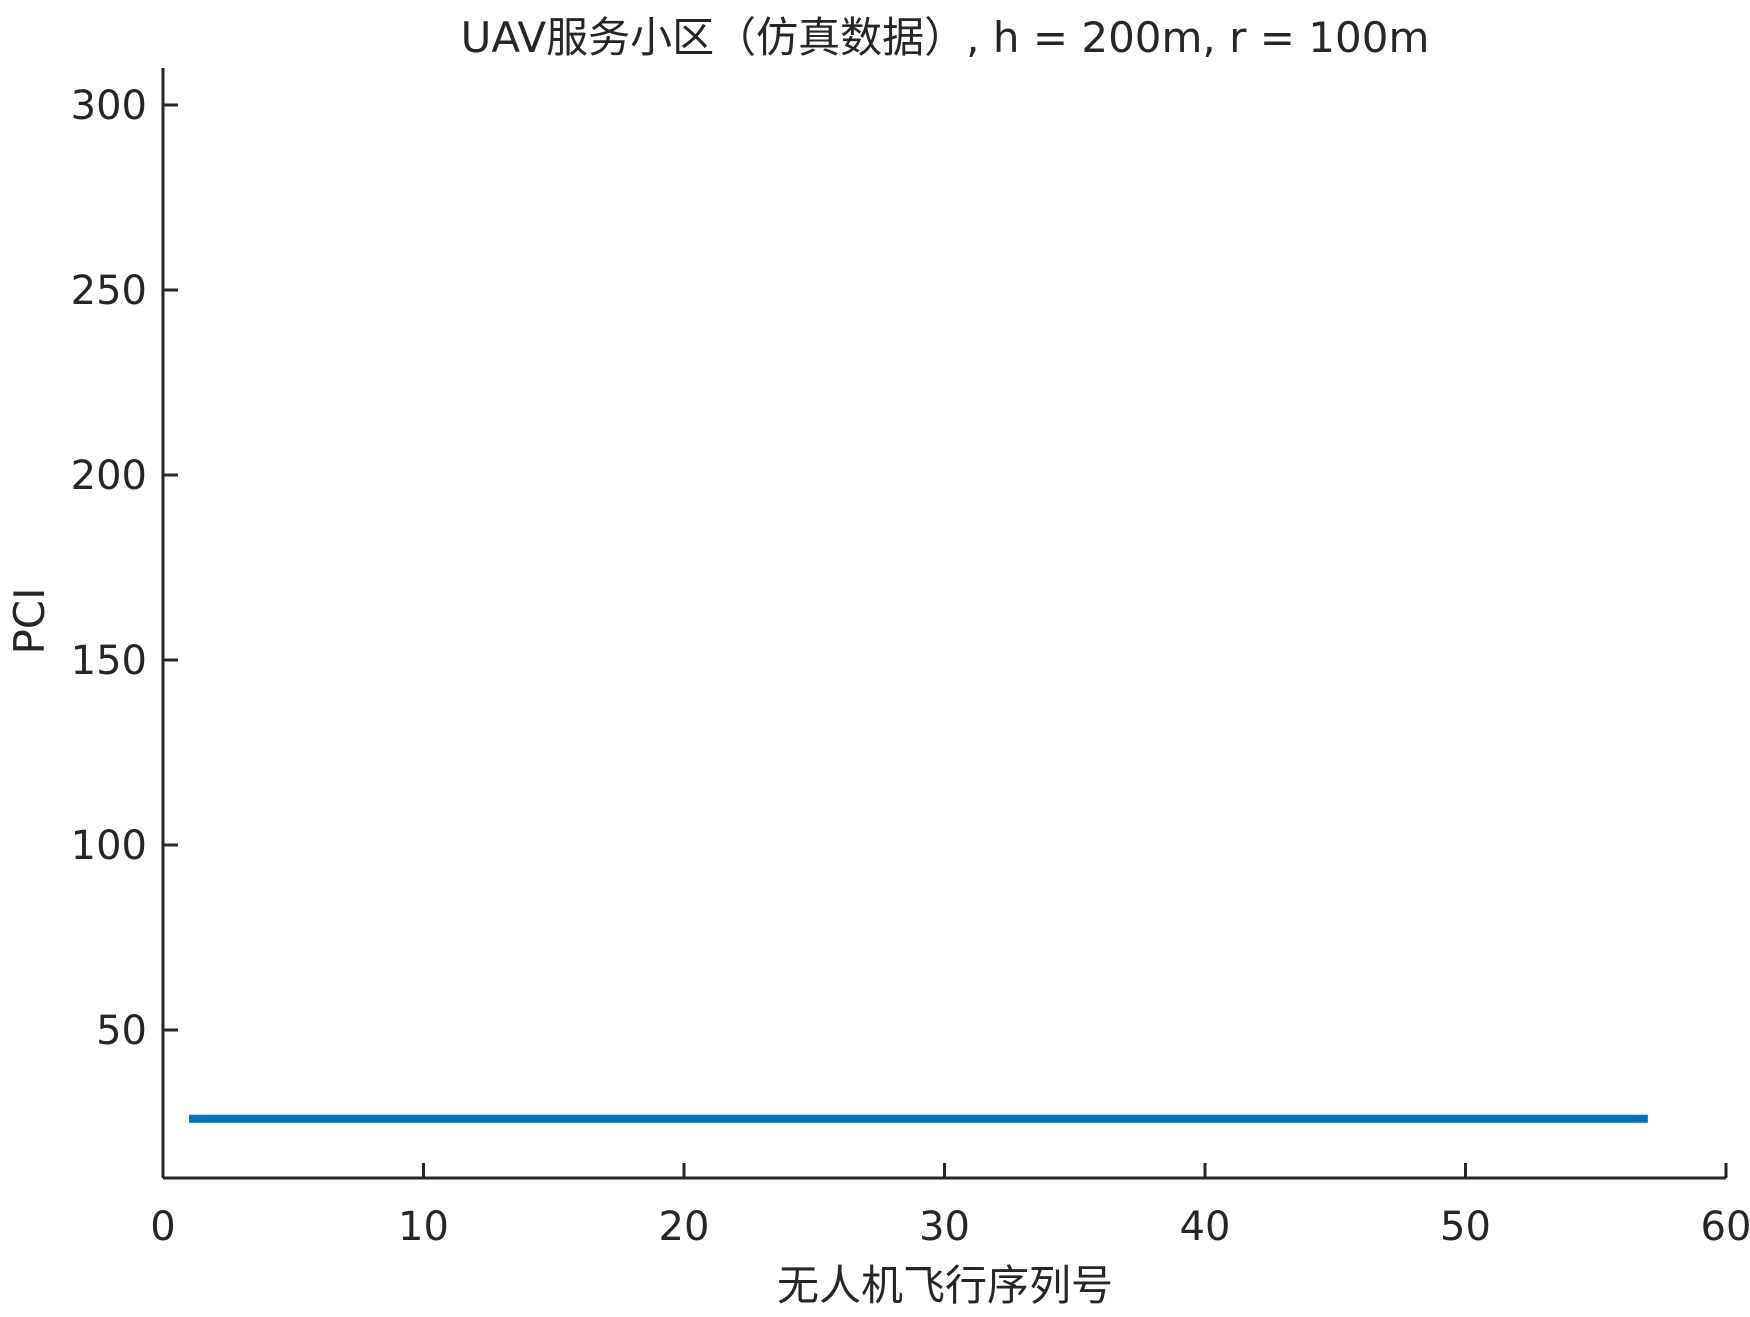 Image resolution: width=1750 pixels, height=1317 pixels. I want to click on x-axis-label: 无人机飞行序列号, so click(945, 1285).